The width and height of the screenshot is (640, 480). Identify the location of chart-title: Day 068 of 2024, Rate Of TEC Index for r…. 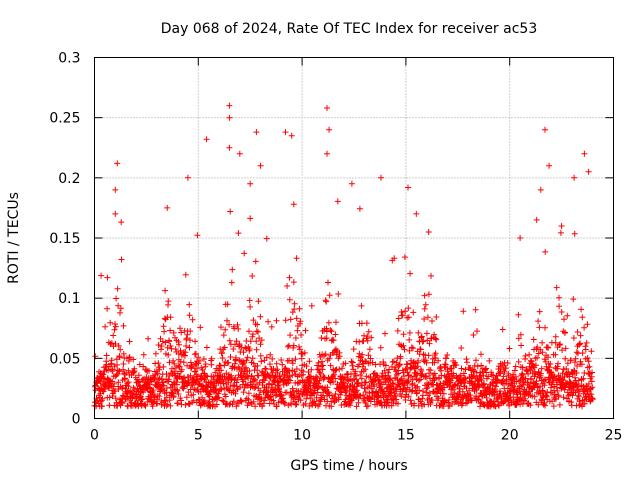
(349, 29).